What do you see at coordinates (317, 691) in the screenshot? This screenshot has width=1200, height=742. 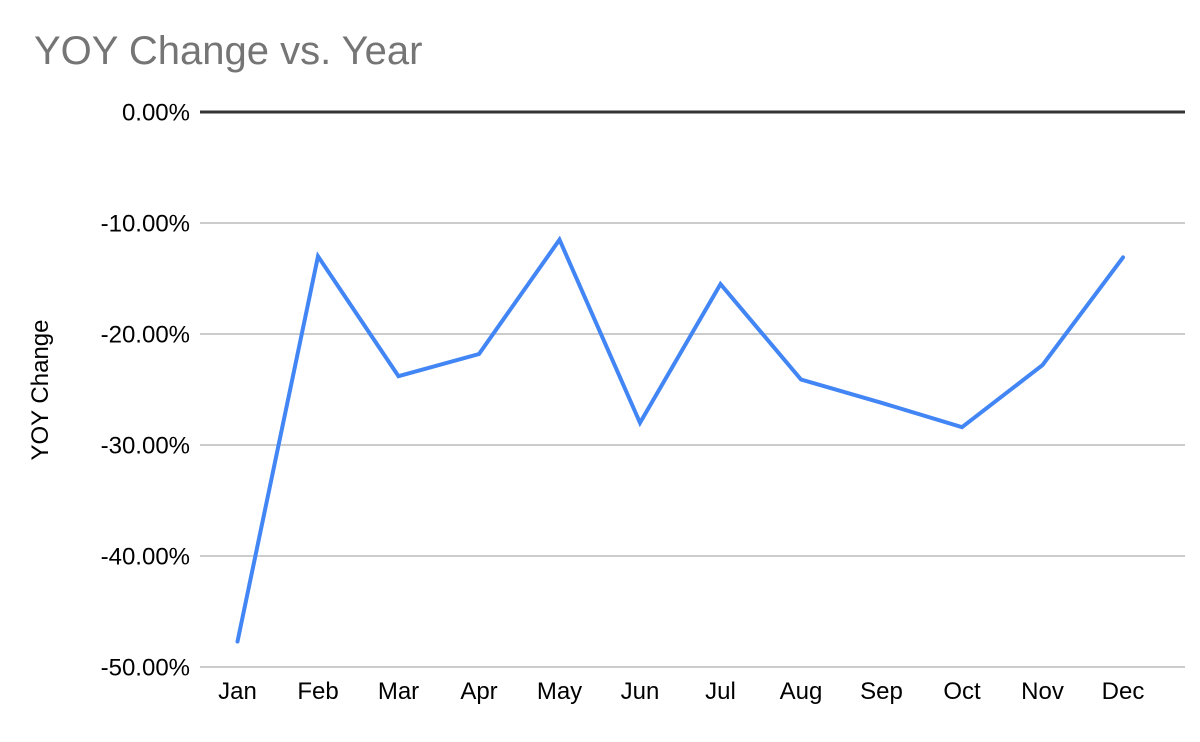 I see `x-tick-label: Feb` at bounding box center [317, 691].